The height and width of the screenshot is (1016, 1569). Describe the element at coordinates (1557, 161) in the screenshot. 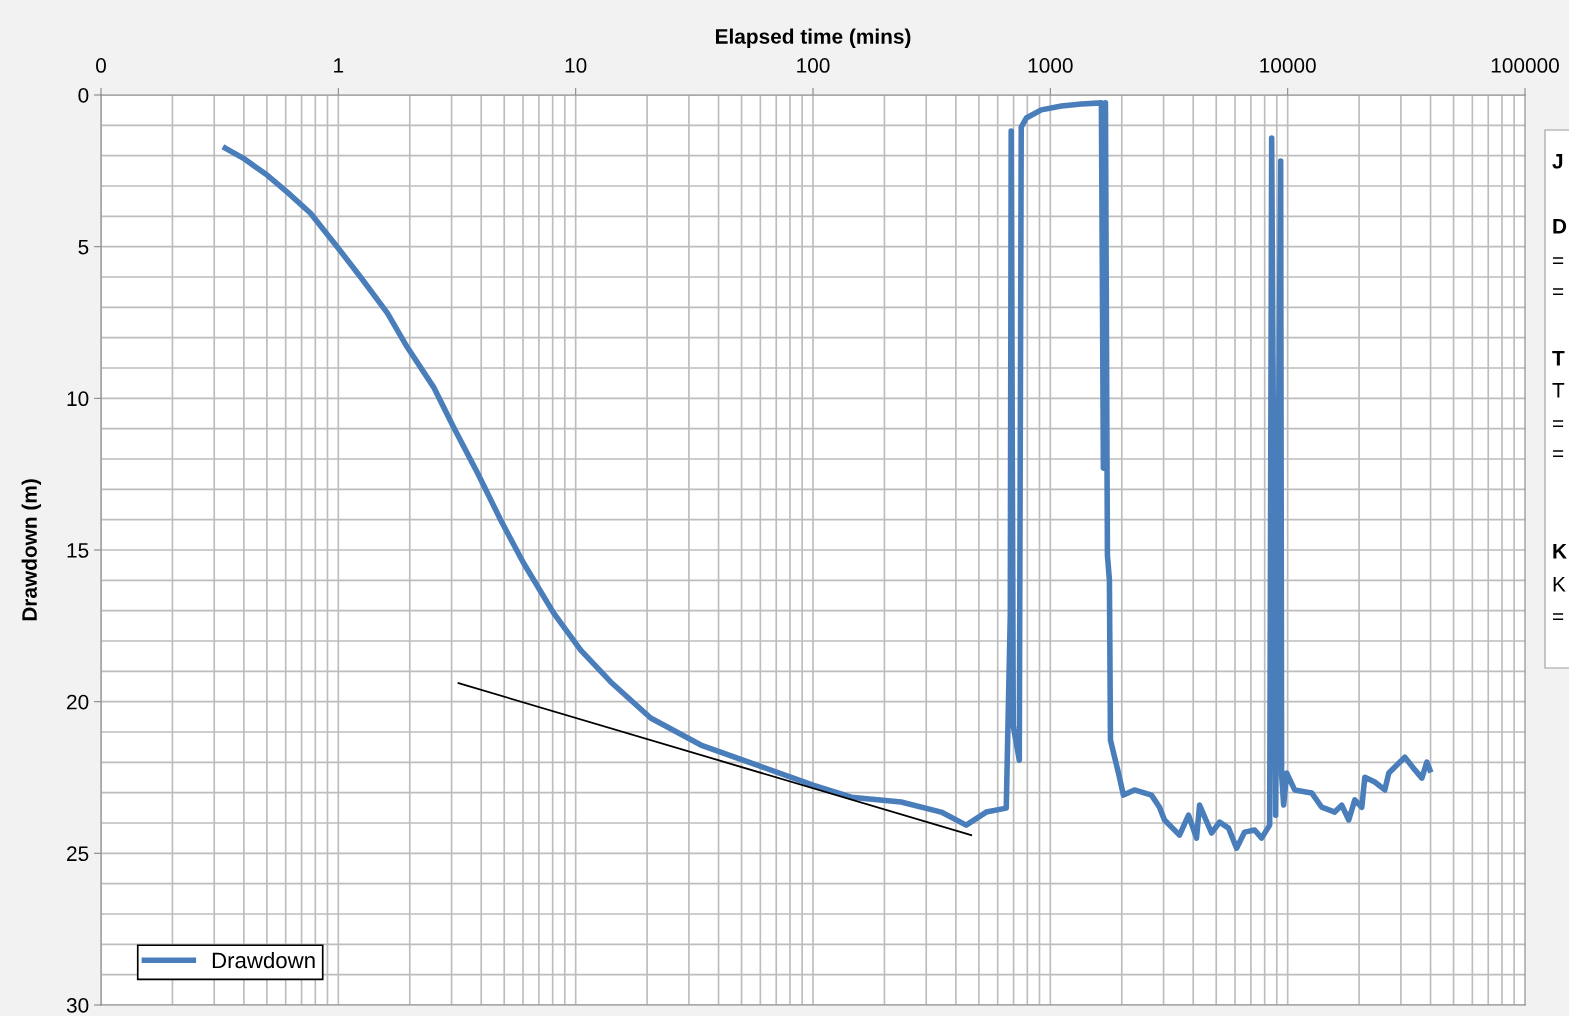

I see `text: J` at that location.